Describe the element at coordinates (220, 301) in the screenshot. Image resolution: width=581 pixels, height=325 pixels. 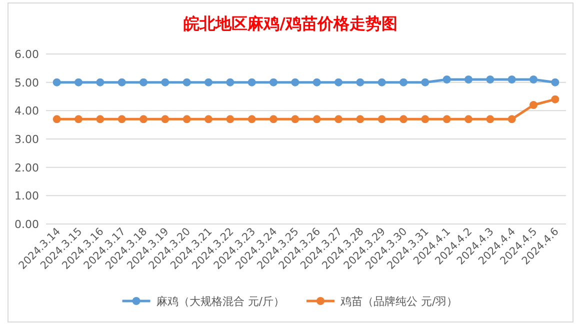
I see `legend-label: 麻鸡（大规格混合 元/斤）` at that location.